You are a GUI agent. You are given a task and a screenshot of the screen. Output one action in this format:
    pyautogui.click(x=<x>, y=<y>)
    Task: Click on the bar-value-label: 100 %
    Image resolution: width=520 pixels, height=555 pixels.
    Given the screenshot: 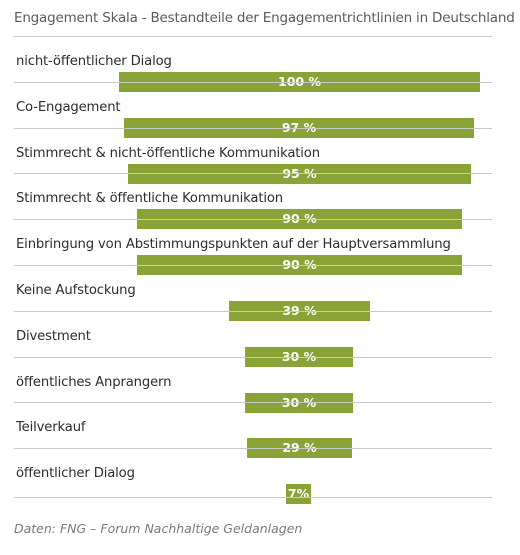 What is the action you would take?
    pyautogui.click(x=299, y=81)
    